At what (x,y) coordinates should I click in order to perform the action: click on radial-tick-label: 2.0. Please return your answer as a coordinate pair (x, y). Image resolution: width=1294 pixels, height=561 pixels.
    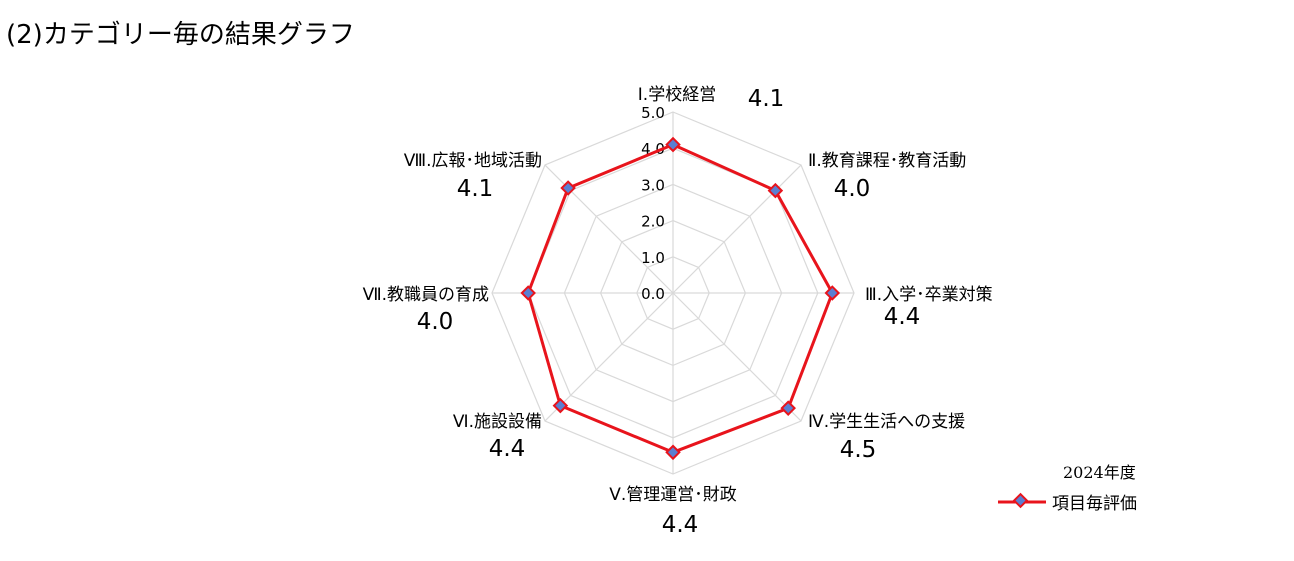
    Looking at the image, I should click on (653, 222).